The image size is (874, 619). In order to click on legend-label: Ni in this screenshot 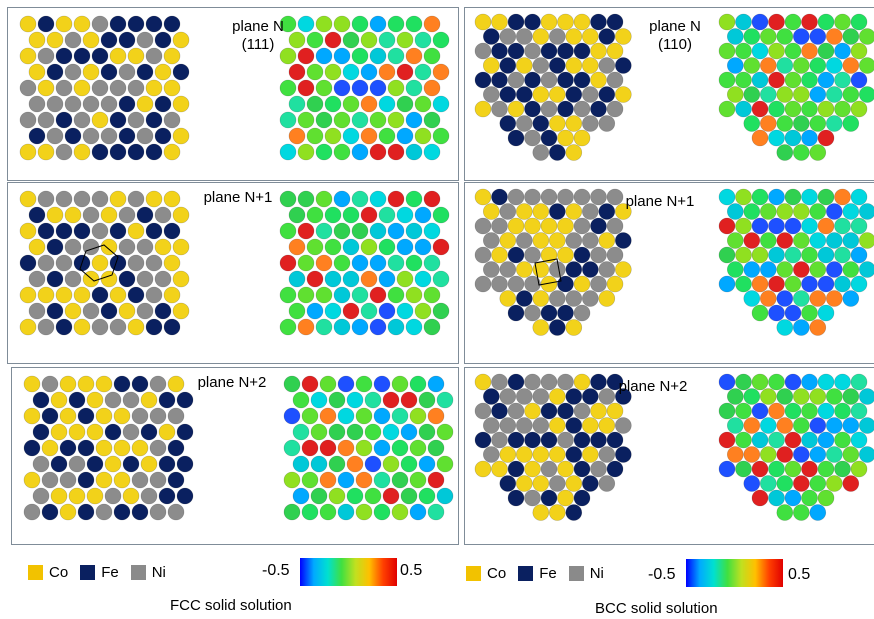, I will do `click(158, 572)`.